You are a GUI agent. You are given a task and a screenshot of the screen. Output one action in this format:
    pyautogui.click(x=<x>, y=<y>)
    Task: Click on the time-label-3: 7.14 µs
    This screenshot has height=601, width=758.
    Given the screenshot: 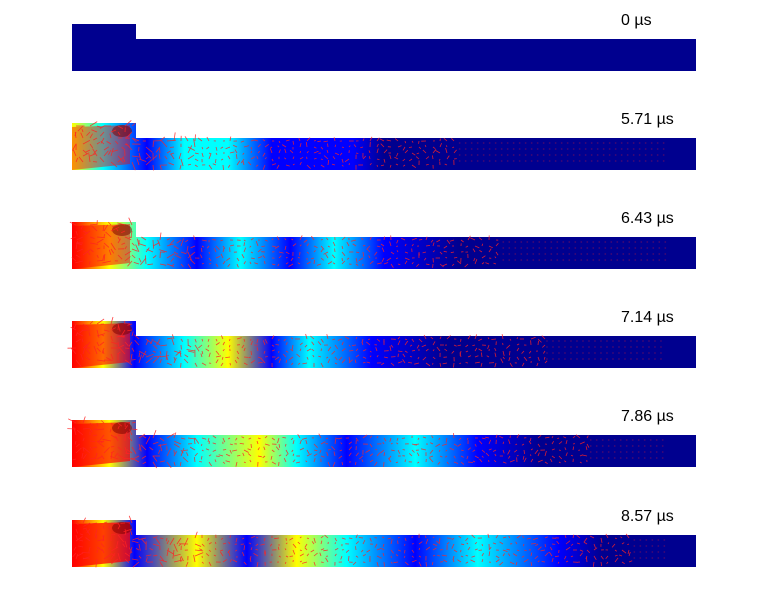 What is the action you would take?
    pyautogui.click(x=647, y=317)
    